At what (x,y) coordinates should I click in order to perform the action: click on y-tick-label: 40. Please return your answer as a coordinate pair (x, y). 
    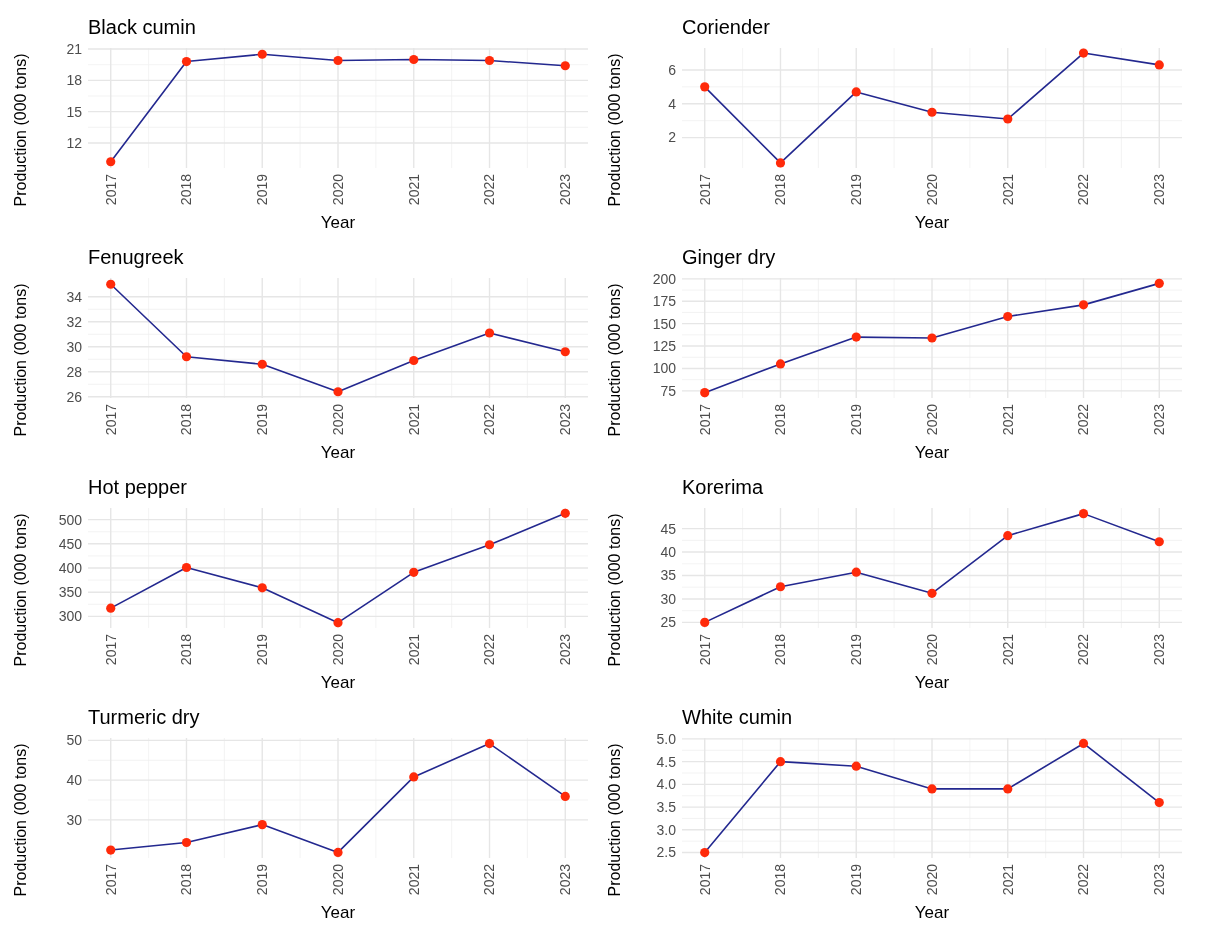
    Looking at the image, I should click on (668, 551).